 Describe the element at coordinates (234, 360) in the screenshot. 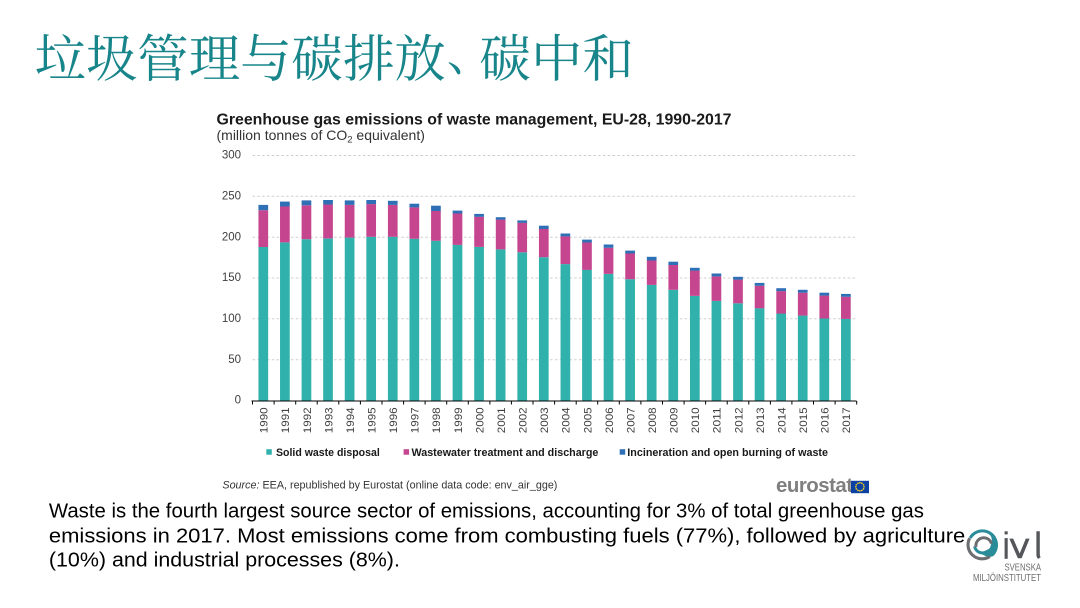

I see `svg-text: 50` at that location.